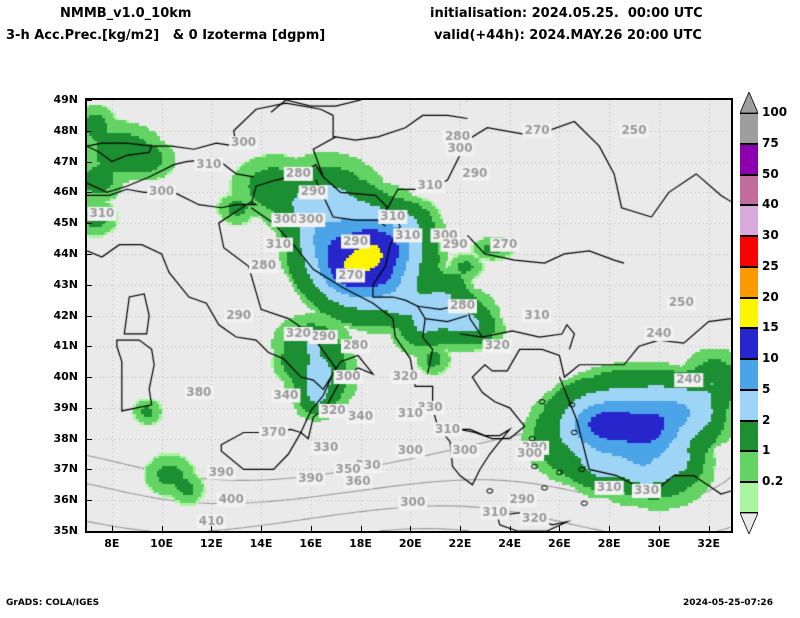 The image size is (800, 618). I want to click on lon-tick-label: 16E, so click(311, 543).